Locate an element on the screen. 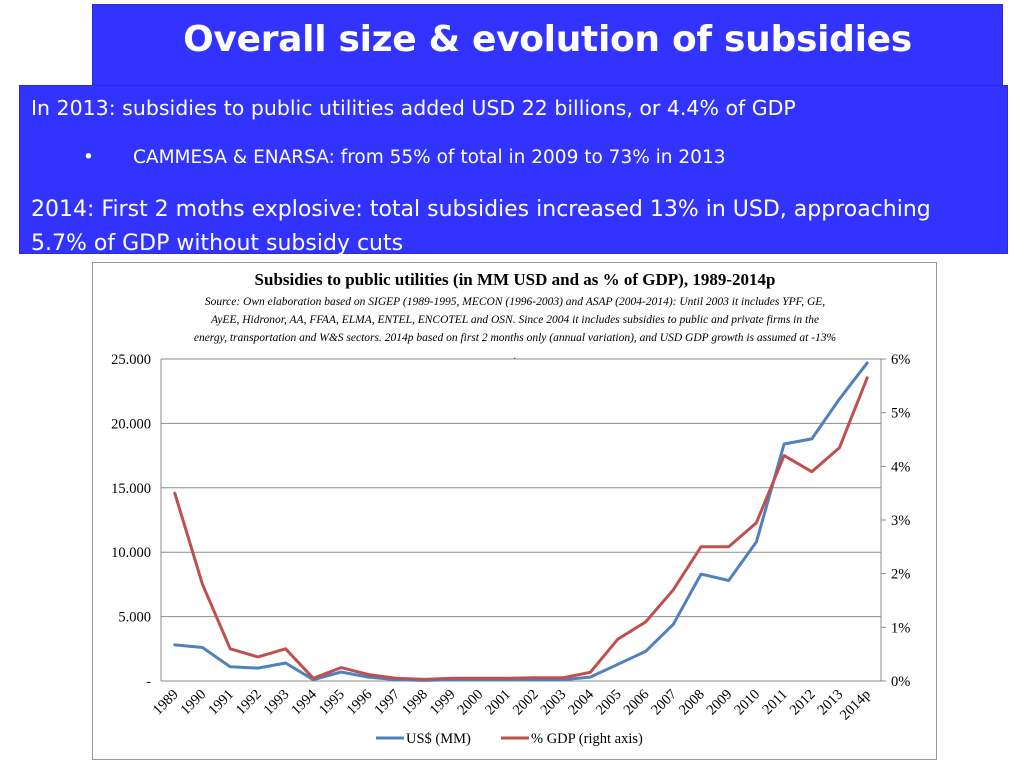 The height and width of the screenshot is (768, 1024). x-tick-label: 1991 is located at coordinates (221, 703).